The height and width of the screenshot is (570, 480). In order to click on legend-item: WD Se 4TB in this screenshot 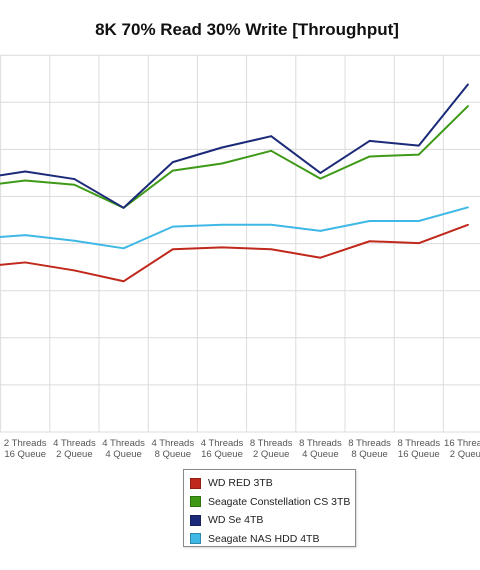, I will do `click(271, 520)`.